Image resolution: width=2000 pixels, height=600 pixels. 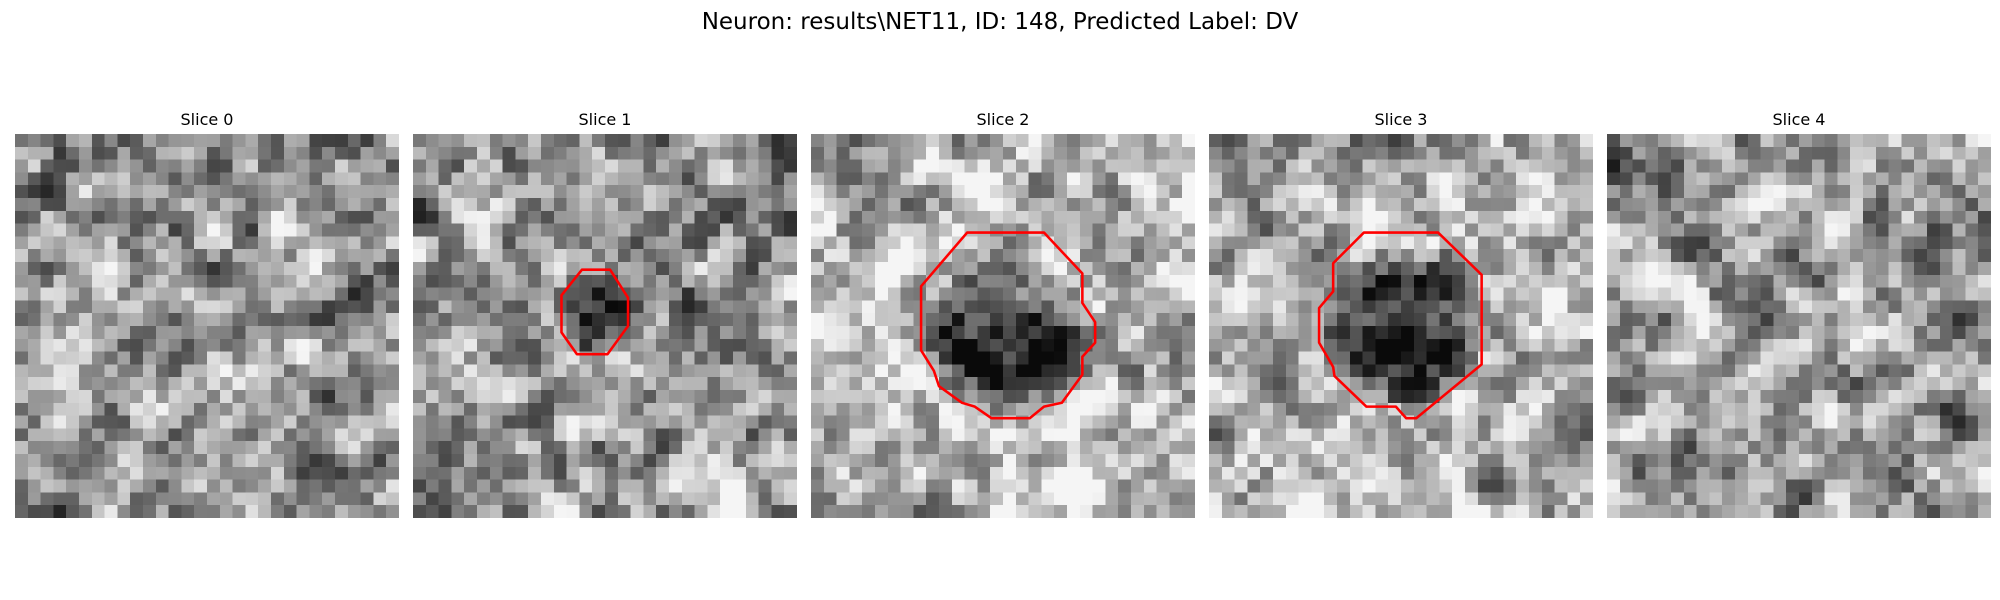 I want to click on slice-panel-2: Slice 2, so click(x=1003, y=314).